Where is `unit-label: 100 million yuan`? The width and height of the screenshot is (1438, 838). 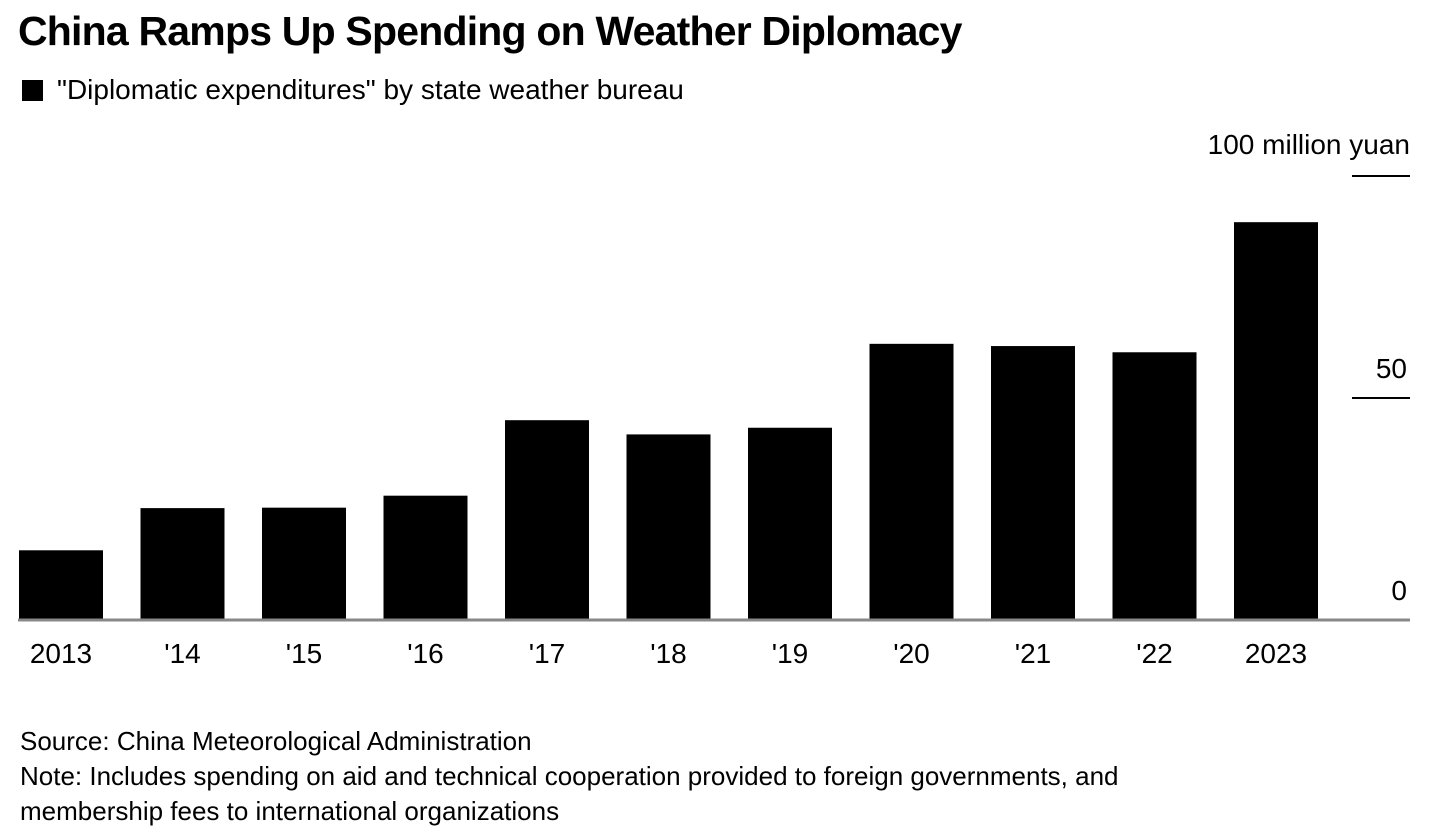
unit-label: 100 million yuan is located at coordinates (1309, 144).